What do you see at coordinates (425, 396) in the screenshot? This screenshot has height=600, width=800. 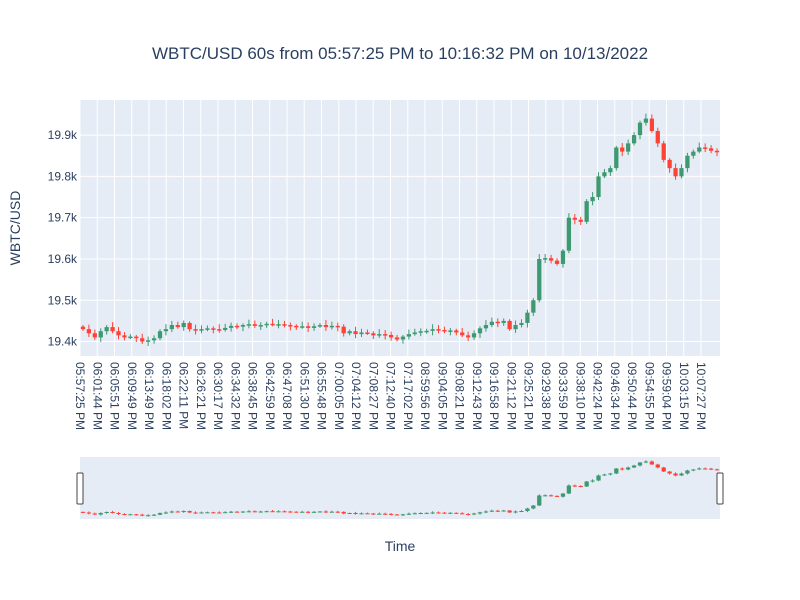 I see `x-tick-label: 08:59:56 PM` at bounding box center [425, 396].